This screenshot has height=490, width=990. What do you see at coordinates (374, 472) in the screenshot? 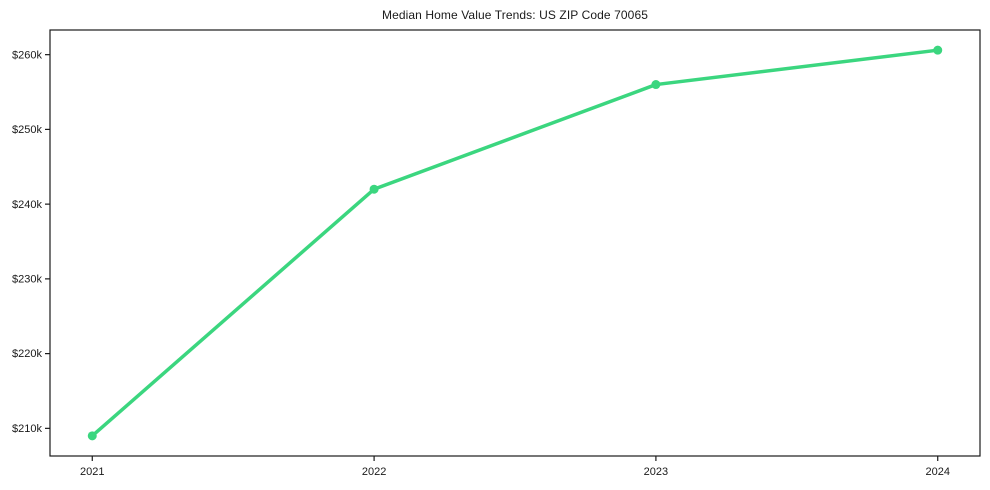
I see `x-tick-label: 2022` at bounding box center [374, 472].